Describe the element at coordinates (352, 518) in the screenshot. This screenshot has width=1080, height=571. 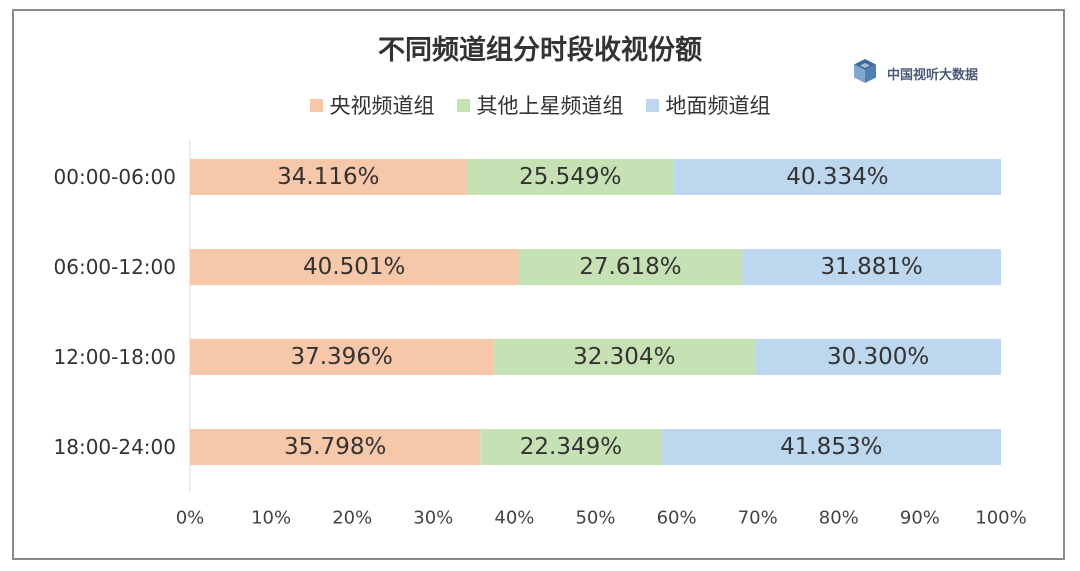
I see `x-tick-label: 20%` at that location.